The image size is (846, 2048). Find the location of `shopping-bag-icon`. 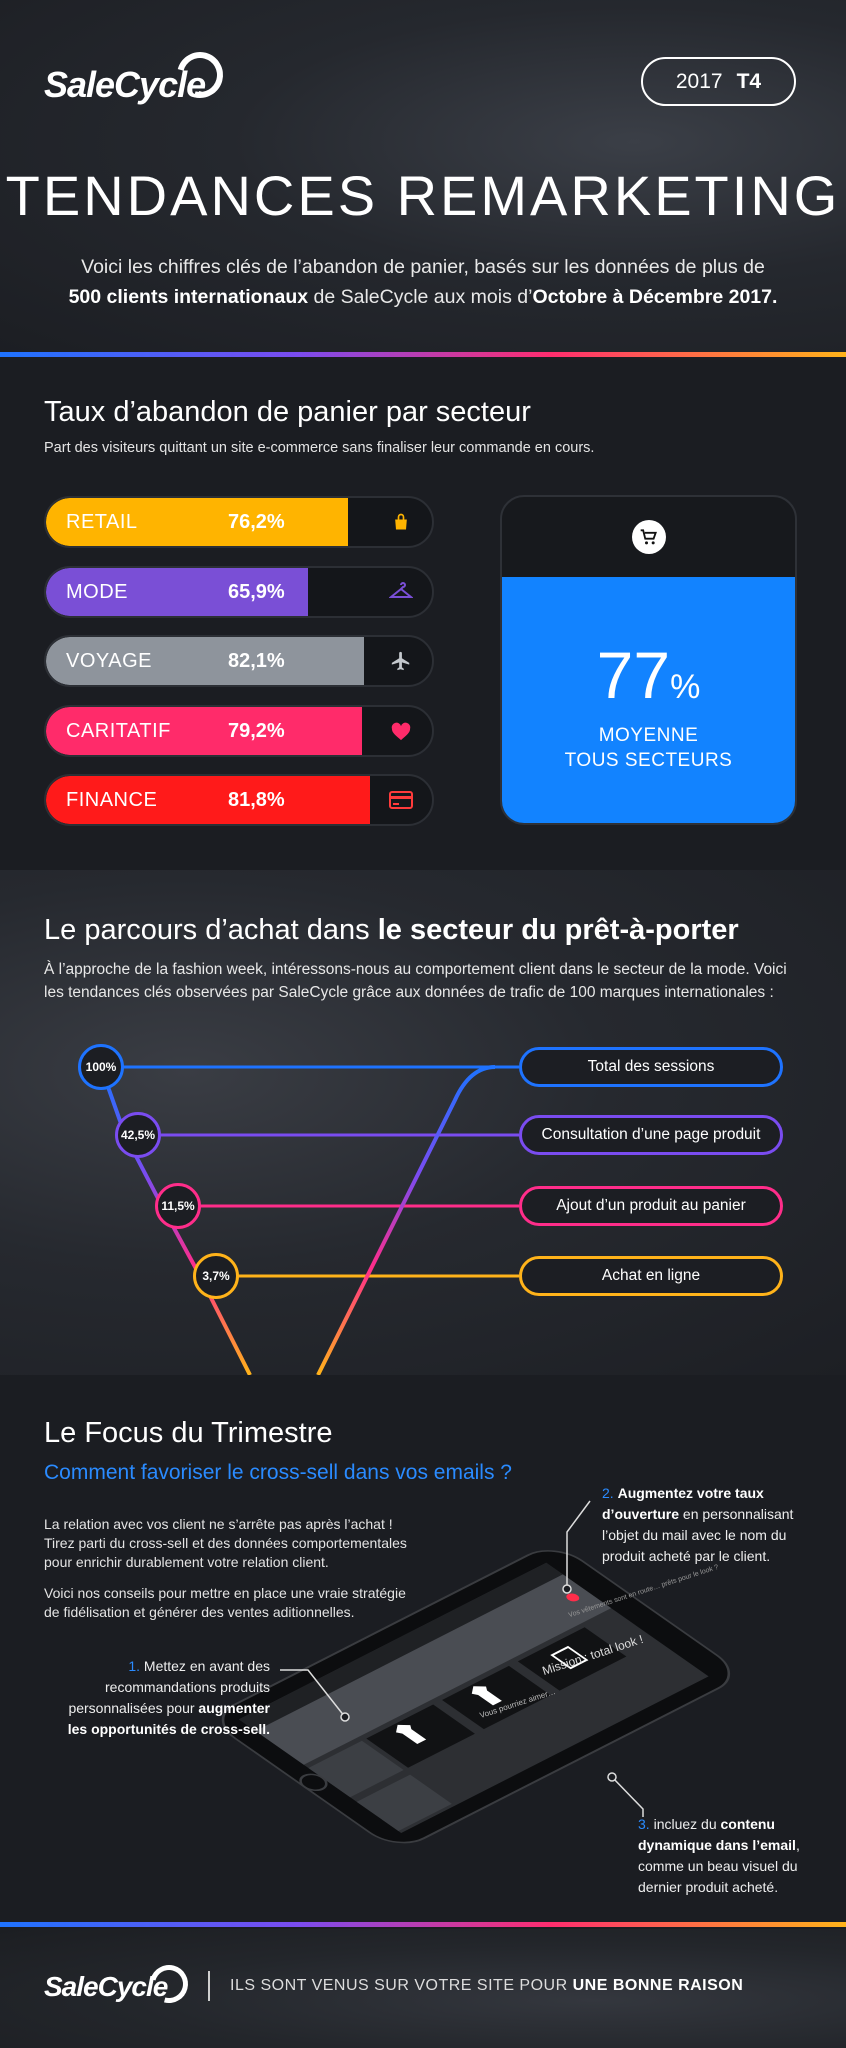

shopping-bag-icon is located at coordinates (401, 522).